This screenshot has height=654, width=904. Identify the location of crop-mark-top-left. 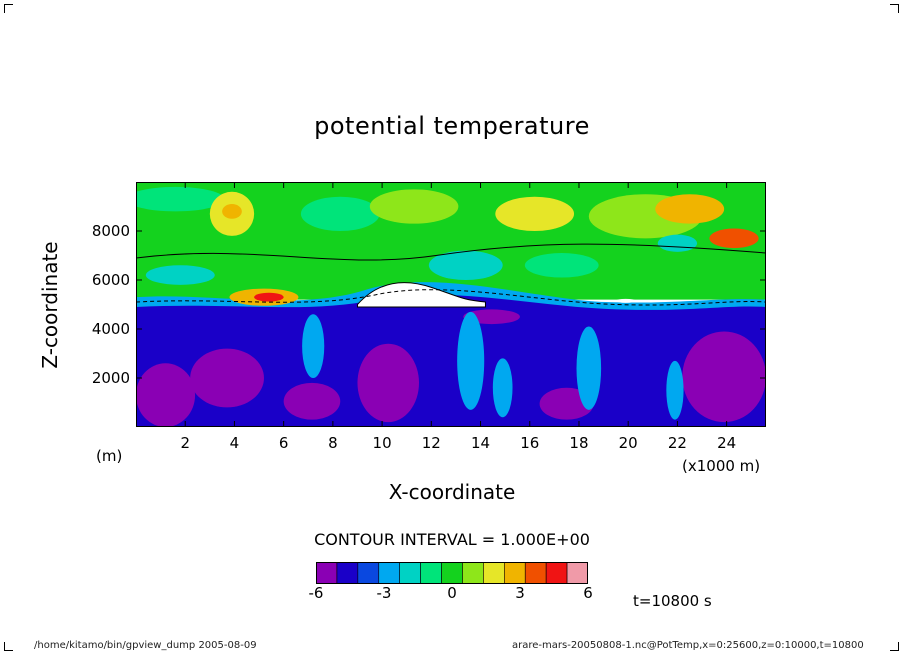
(8, 8).